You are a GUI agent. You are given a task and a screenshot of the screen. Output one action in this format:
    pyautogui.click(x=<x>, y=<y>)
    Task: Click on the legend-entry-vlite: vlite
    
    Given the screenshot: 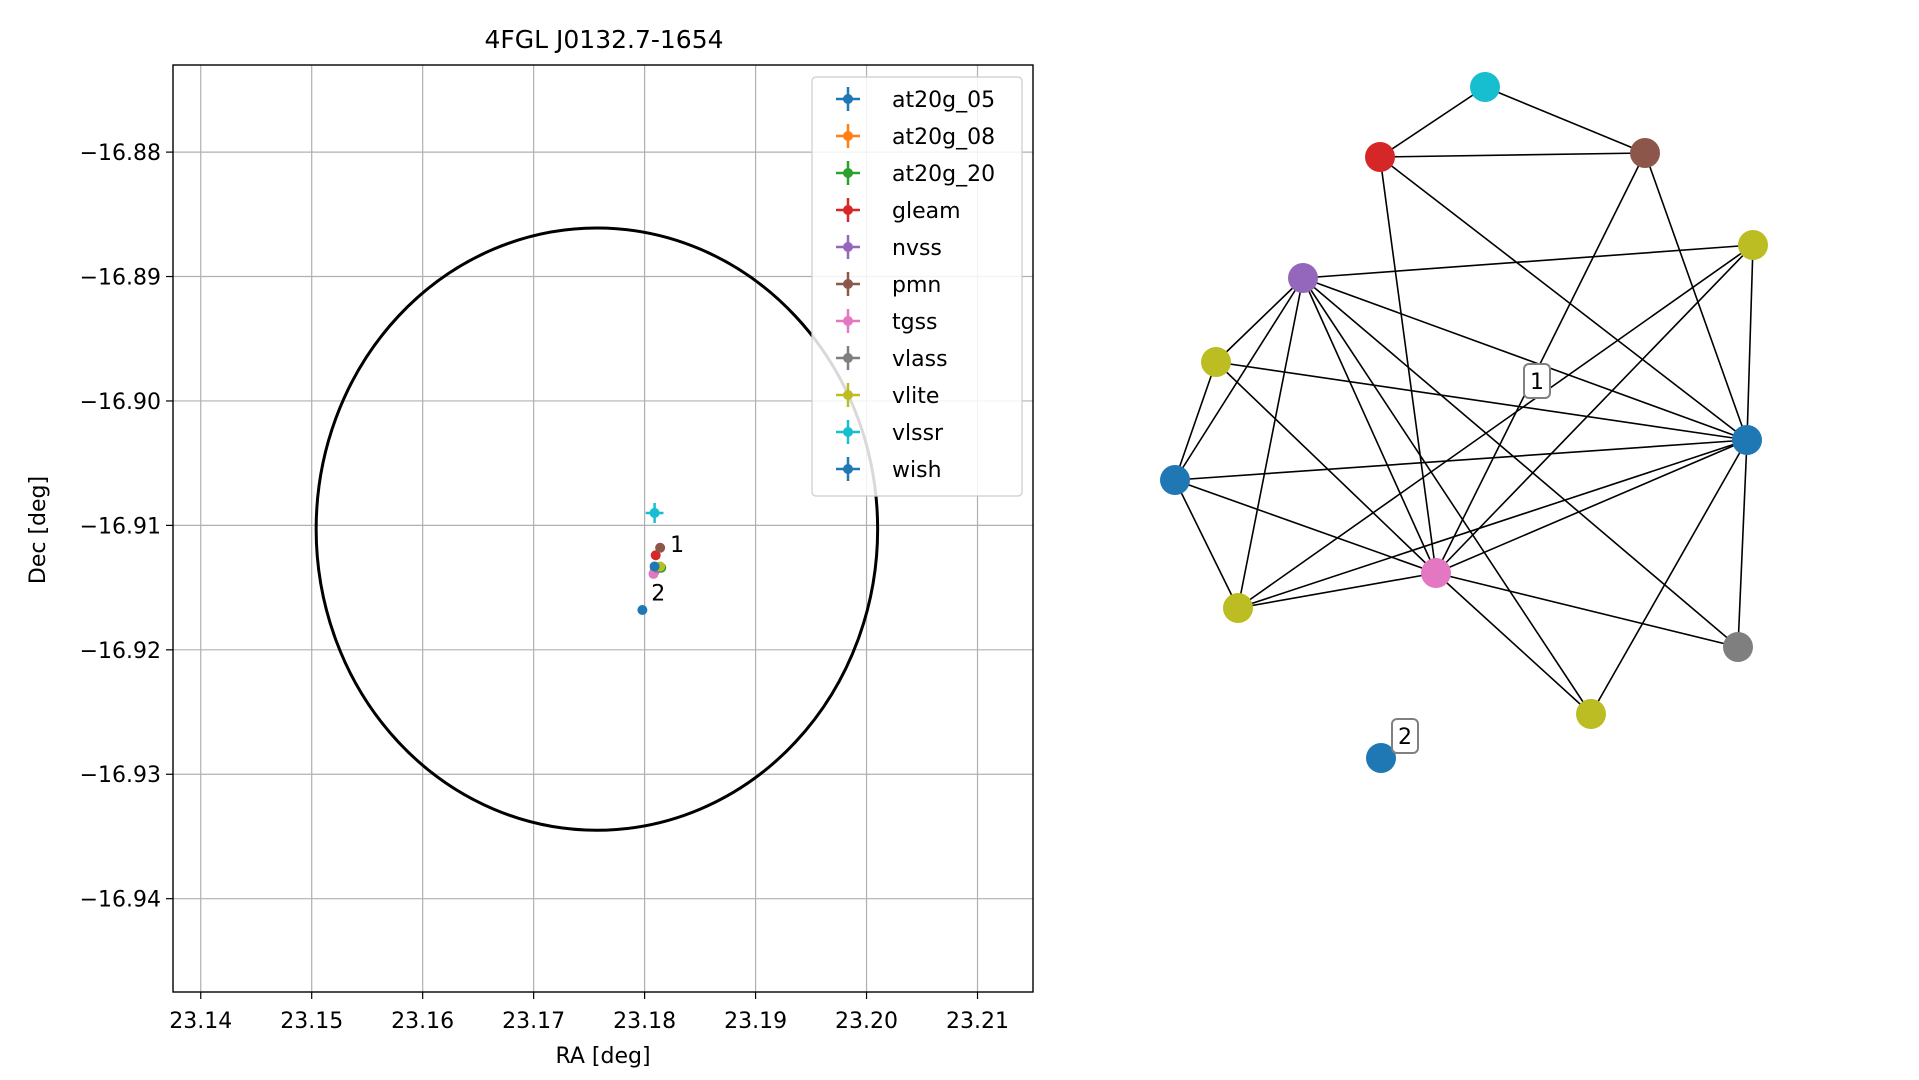 What is the action you would take?
    pyautogui.click(x=915, y=396)
    